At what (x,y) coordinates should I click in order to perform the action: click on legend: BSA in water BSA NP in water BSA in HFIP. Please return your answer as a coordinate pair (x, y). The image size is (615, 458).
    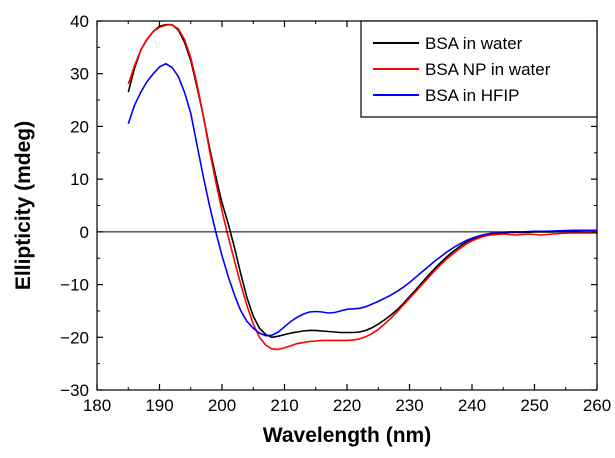
    Looking at the image, I should click on (479, 69).